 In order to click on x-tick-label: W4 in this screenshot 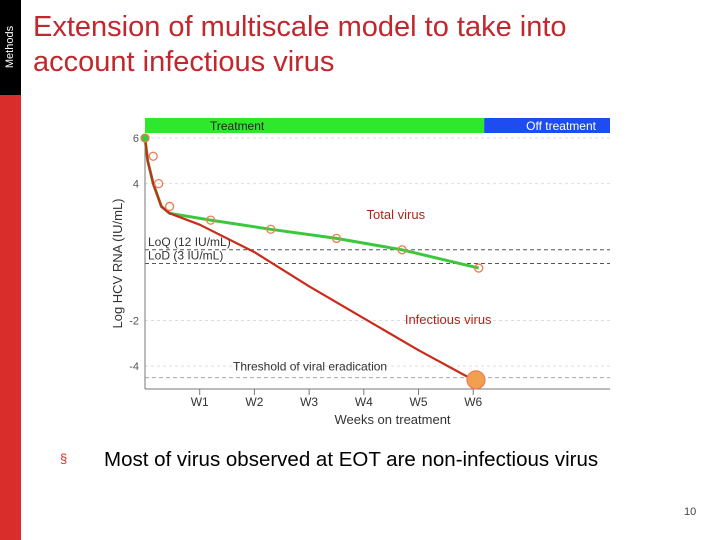, I will do `click(364, 402)`.